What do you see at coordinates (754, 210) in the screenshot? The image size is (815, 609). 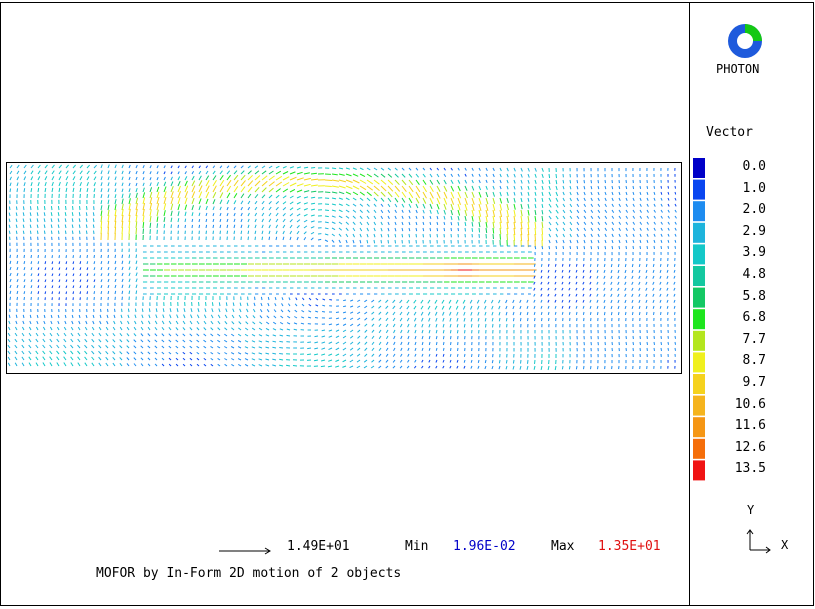 I see `legend-value: 2.0` at bounding box center [754, 210].